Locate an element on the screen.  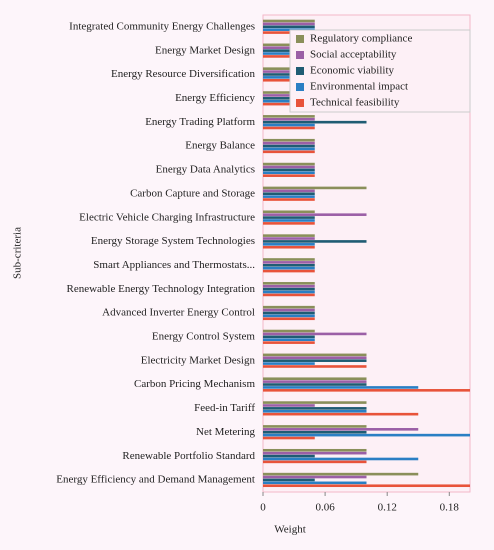
y-tick-label: Energy Efficiency is located at coordinates (215, 98).